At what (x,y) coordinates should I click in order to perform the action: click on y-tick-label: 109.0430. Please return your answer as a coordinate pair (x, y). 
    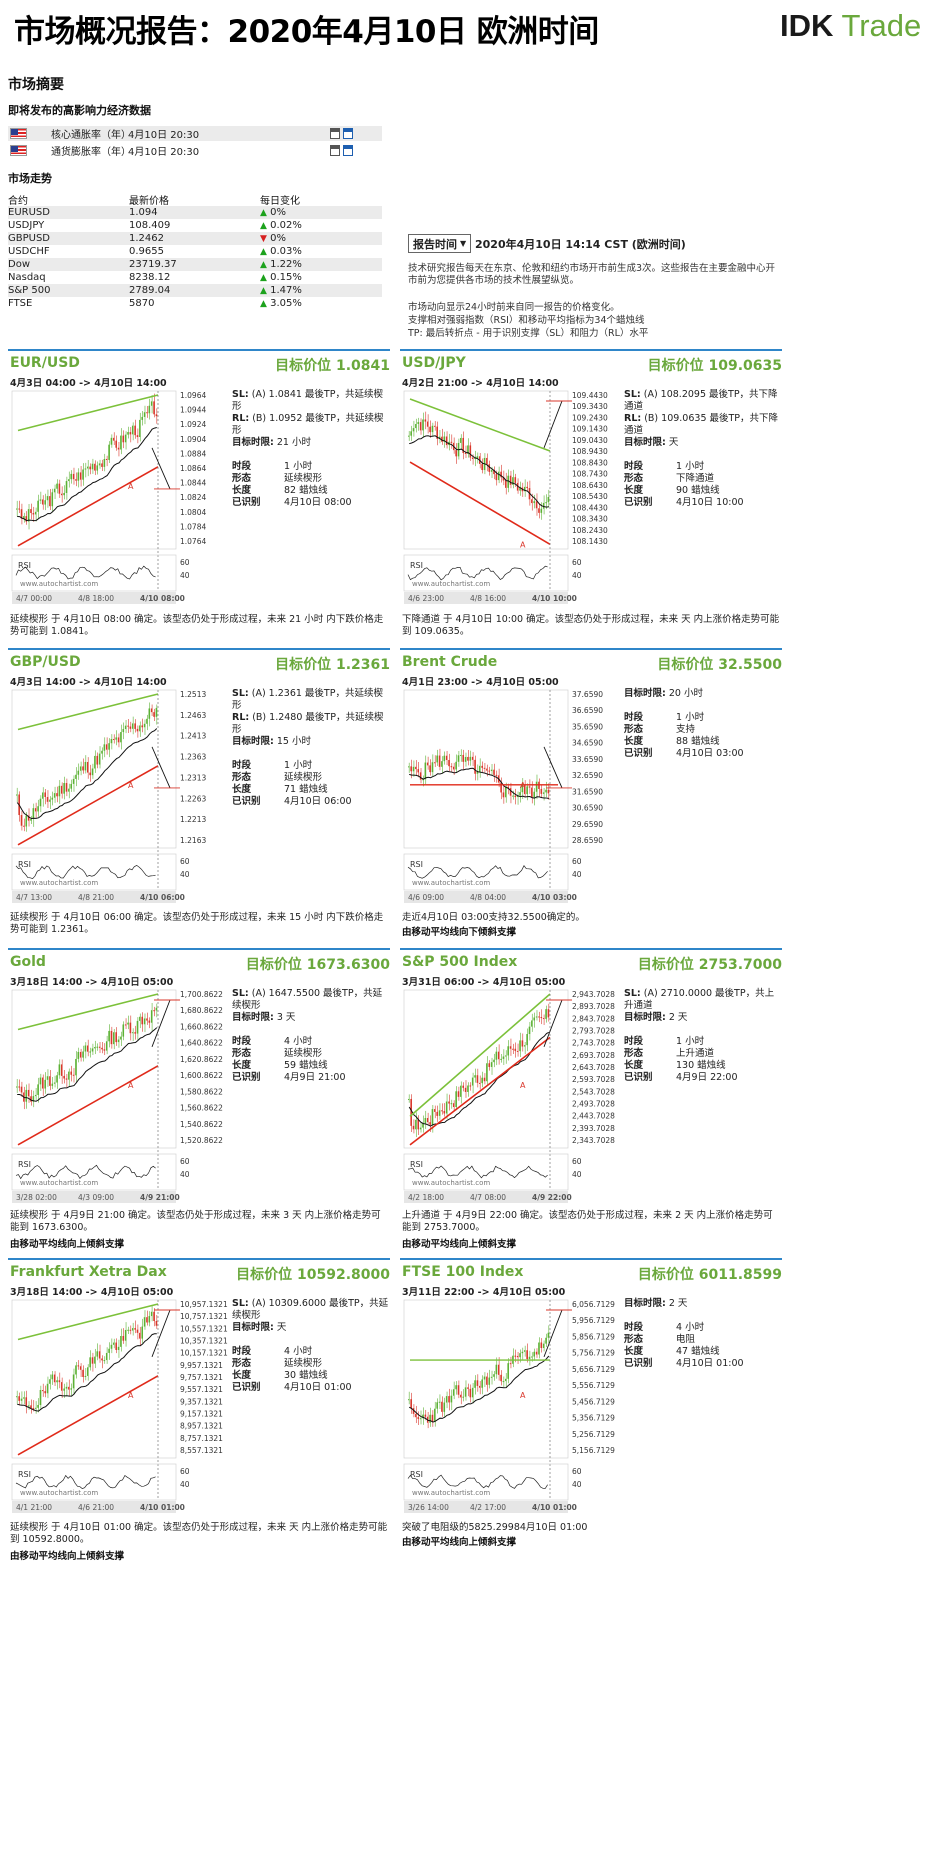
    Looking at the image, I should click on (590, 440).